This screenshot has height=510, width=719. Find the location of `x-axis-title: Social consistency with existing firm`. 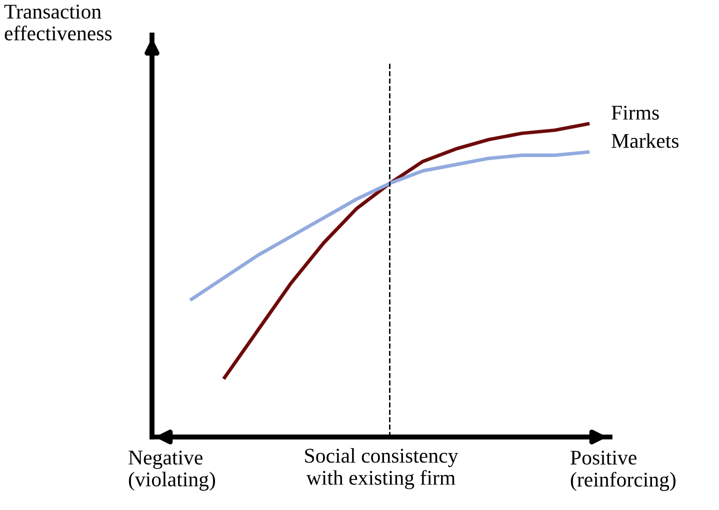

x-axis-title: Social consistency with existing firm is located at coordinates (381, 469).